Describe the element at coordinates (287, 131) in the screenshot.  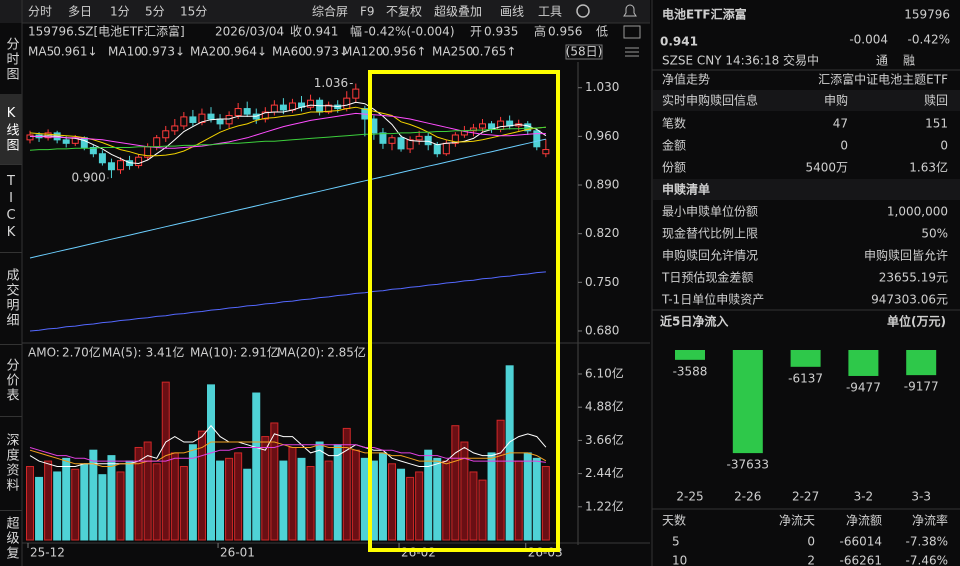
I see `ma-line` at that location.